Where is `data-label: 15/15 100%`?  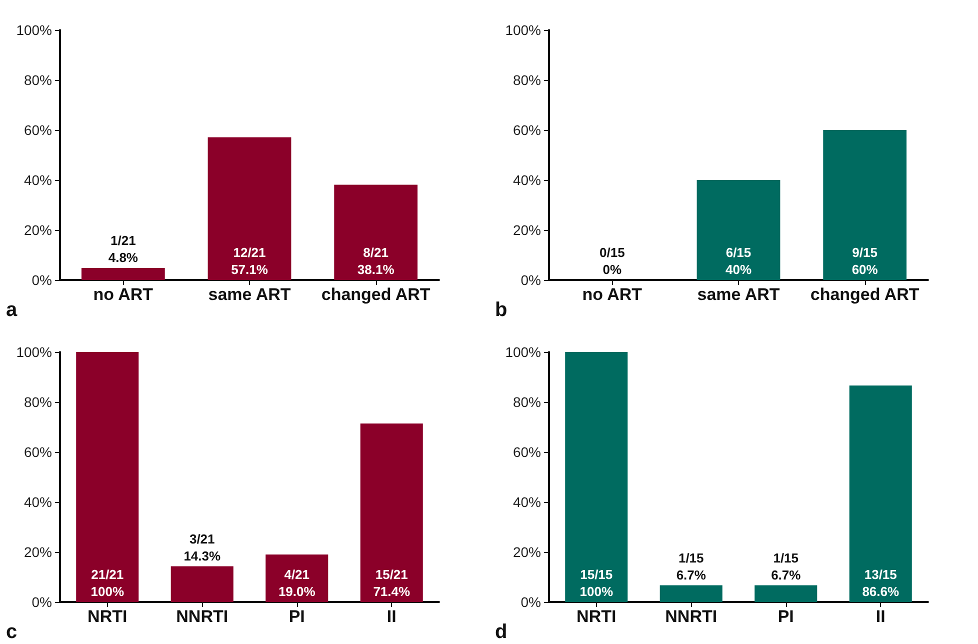
data-label: 15/15 100% is located at coordinates (597, 583).